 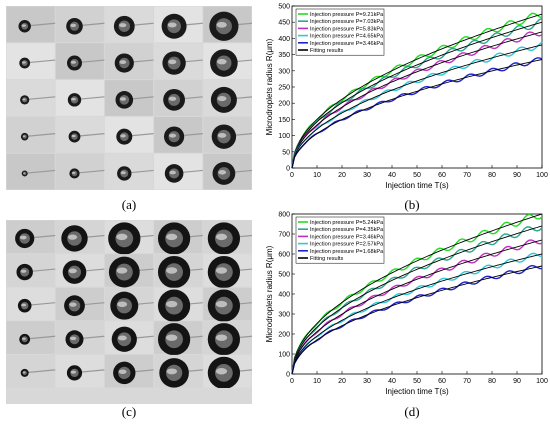 I want to click on y-tick-label: 0, so click(x=288, y=375).